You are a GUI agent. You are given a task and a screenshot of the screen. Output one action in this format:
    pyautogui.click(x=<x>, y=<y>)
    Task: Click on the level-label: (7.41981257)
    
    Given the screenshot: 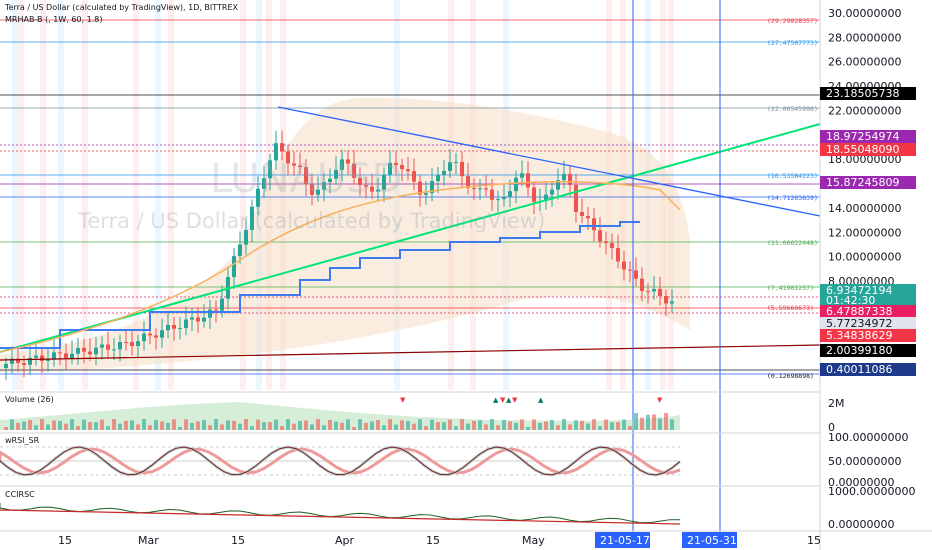 What is the action you would take?
    pyautogui.click(x=790, y=288)
    